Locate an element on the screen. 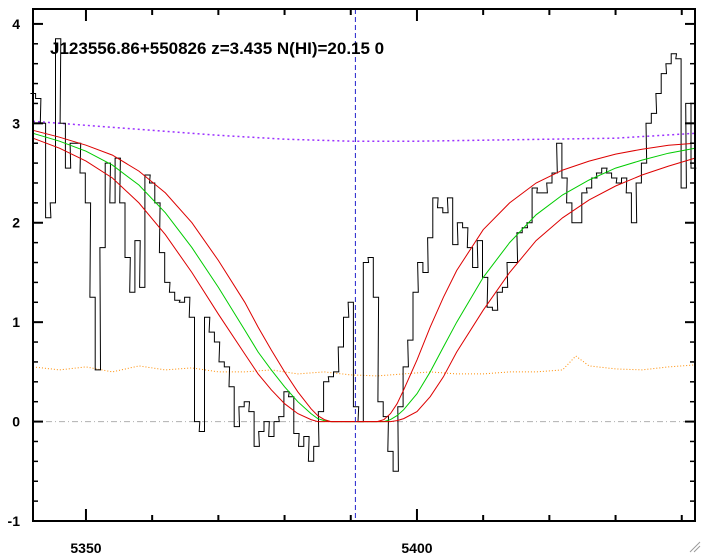  y-tick-label: 3 is located at coordinates (16, 123).